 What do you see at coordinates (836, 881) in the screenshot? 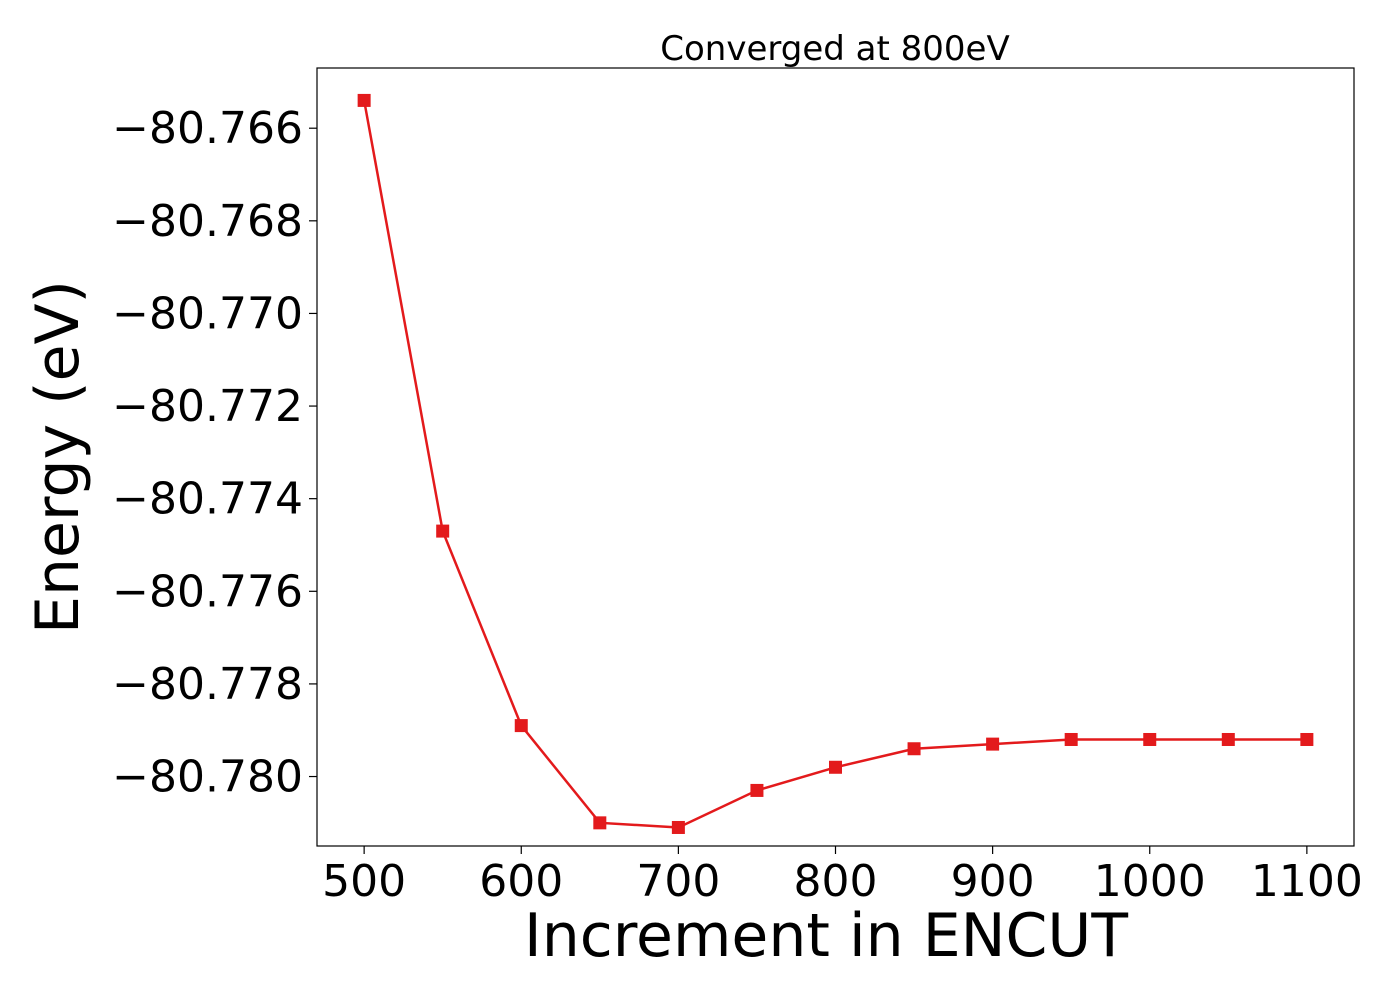
I see `x-tick-label: 800` at bounding box center [836, 881].